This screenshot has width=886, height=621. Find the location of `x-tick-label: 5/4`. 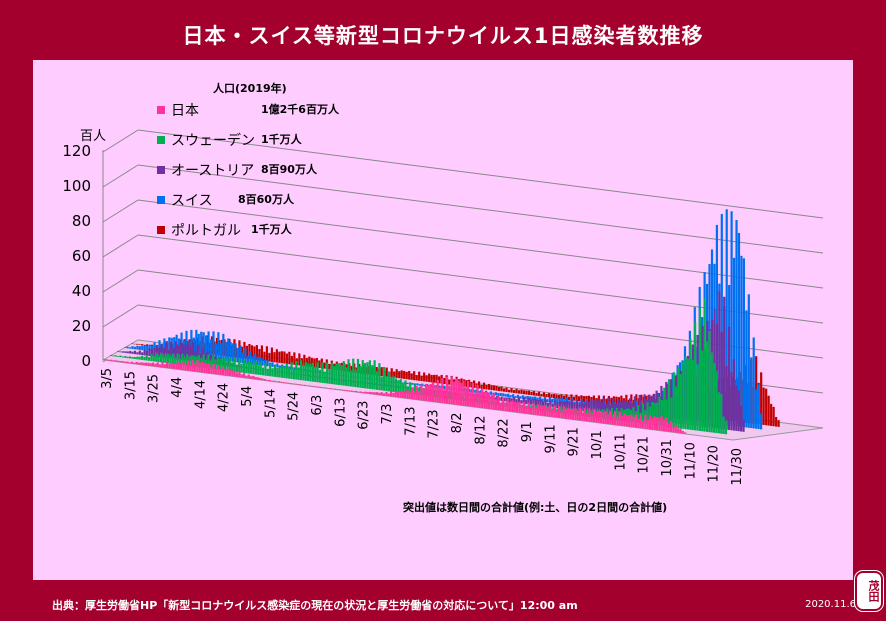

x-tick-label: 5/4 is located at coordinates (247, 396).